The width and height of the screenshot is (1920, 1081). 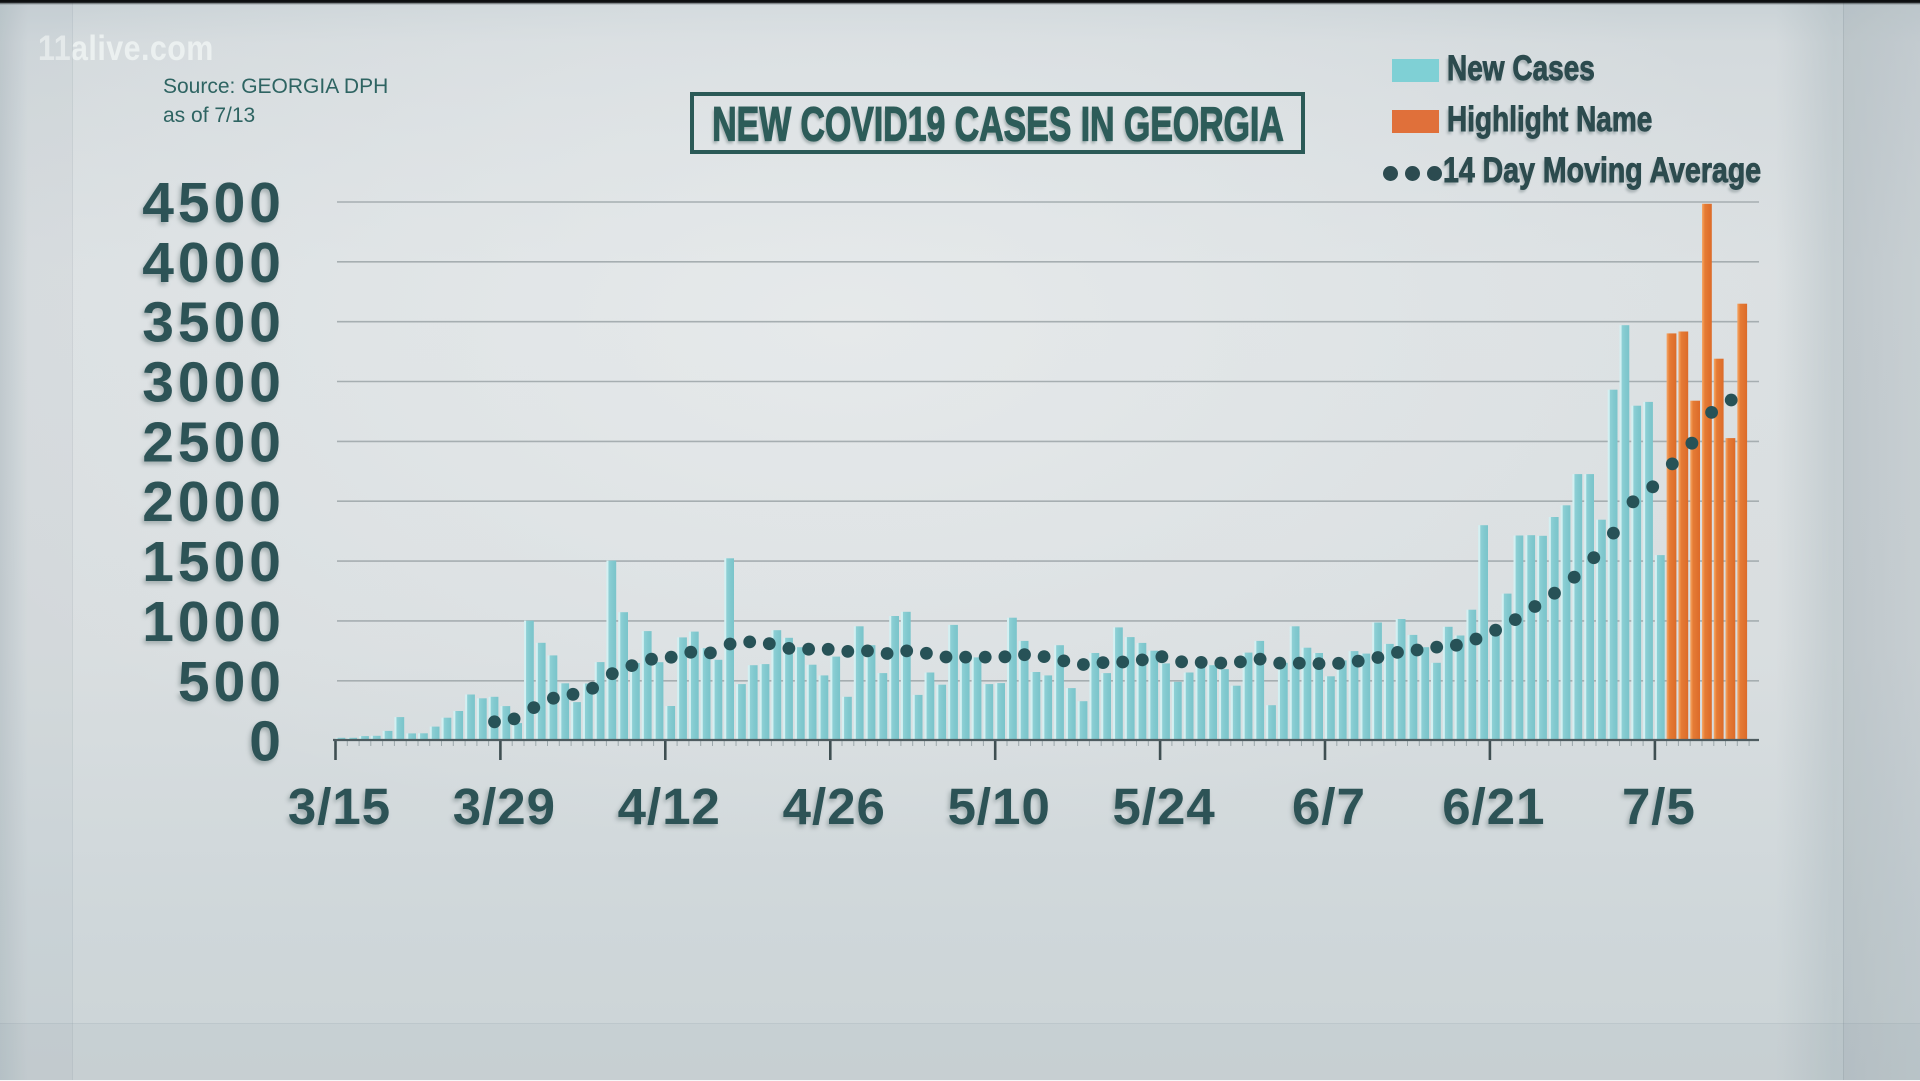 What do you see at coordinates (1493, 806) in the screenshot?
I see `svg-text: 6/21` at bounding box center [1493, 806].